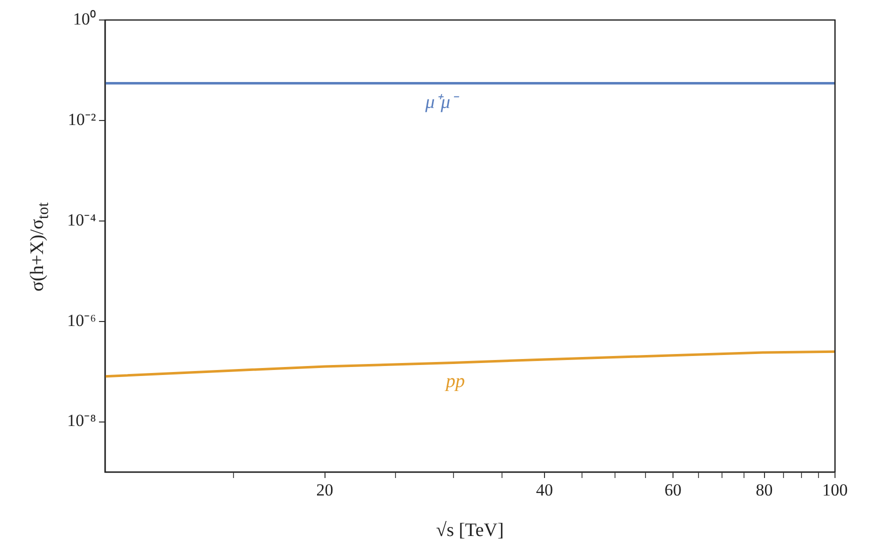 The image size is (877, 549). What do you see at coordinates (764, 490) in the screenshot?
I see `x-tick-label: 80` at bounding box center [764, 490].